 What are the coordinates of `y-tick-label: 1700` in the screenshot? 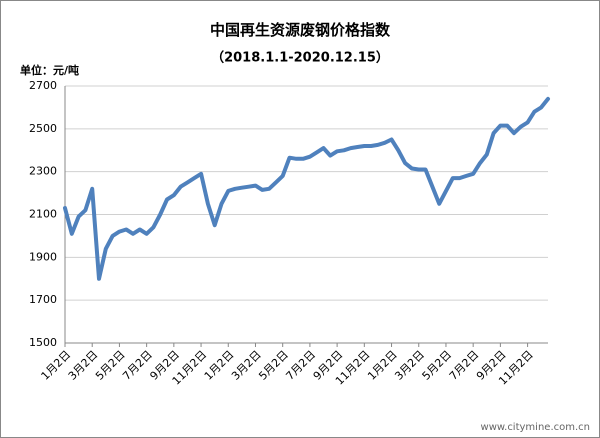 It's located at (43, 299).